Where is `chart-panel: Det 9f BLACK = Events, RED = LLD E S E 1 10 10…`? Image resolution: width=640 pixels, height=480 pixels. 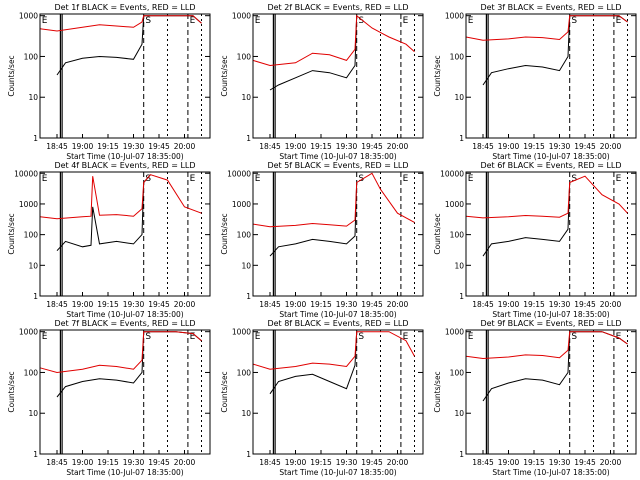 chart-panel: Det 9f BLACK = Events, RED = LLD E S E 1 10 10… is located at coordinates (535, 398).